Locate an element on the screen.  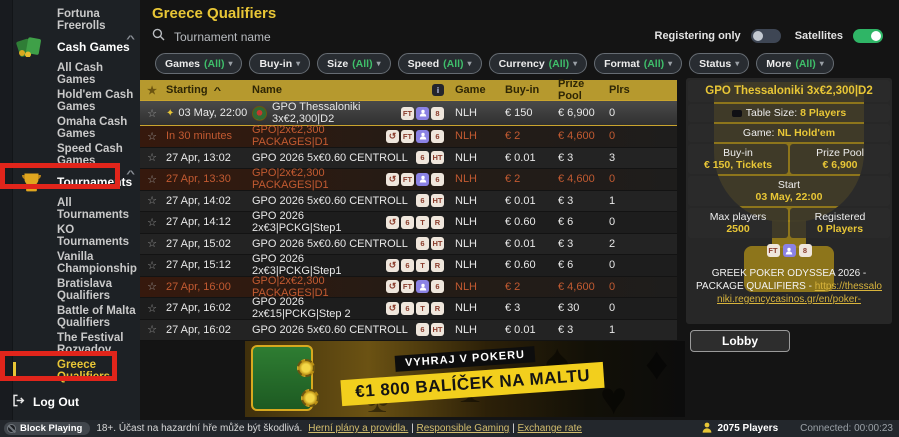
column-header-prize-pool: Prize Pool is located at coordinates (571, 90).